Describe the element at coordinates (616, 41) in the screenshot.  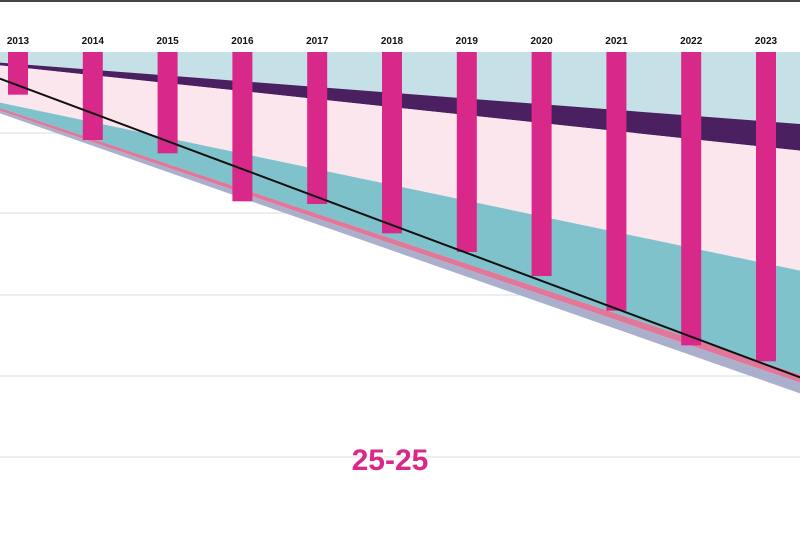
I see `year-label-2021: 2021` at that location.